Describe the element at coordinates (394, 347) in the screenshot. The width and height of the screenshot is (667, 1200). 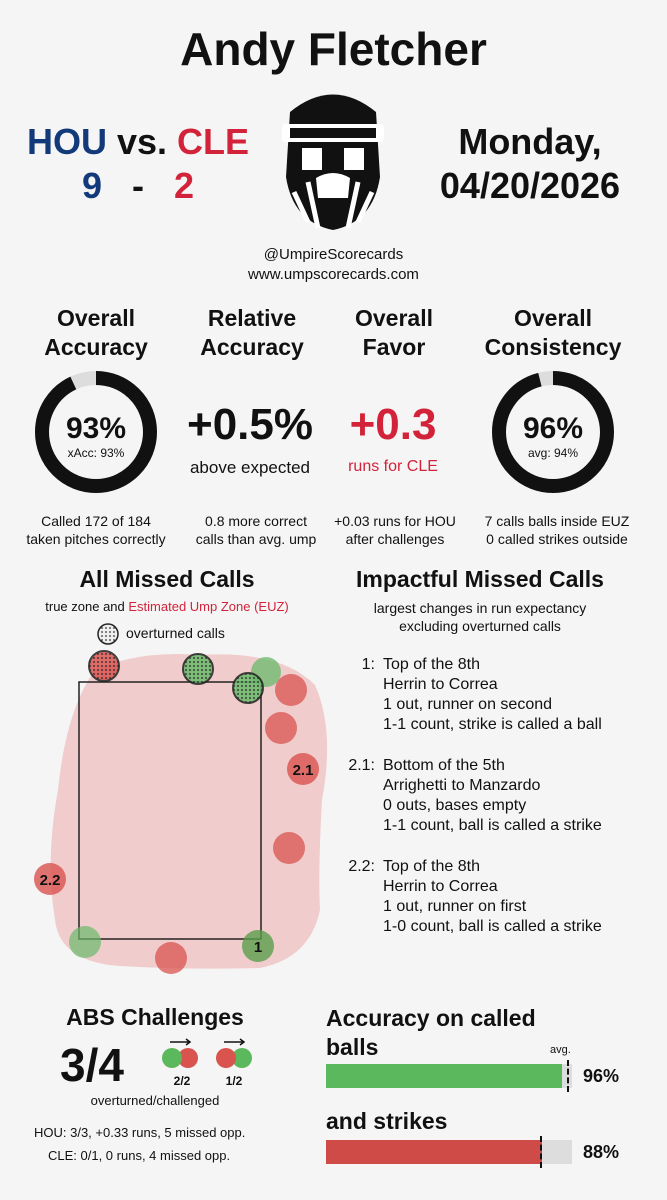
I see `favor-header-line2: Favor` at that location.